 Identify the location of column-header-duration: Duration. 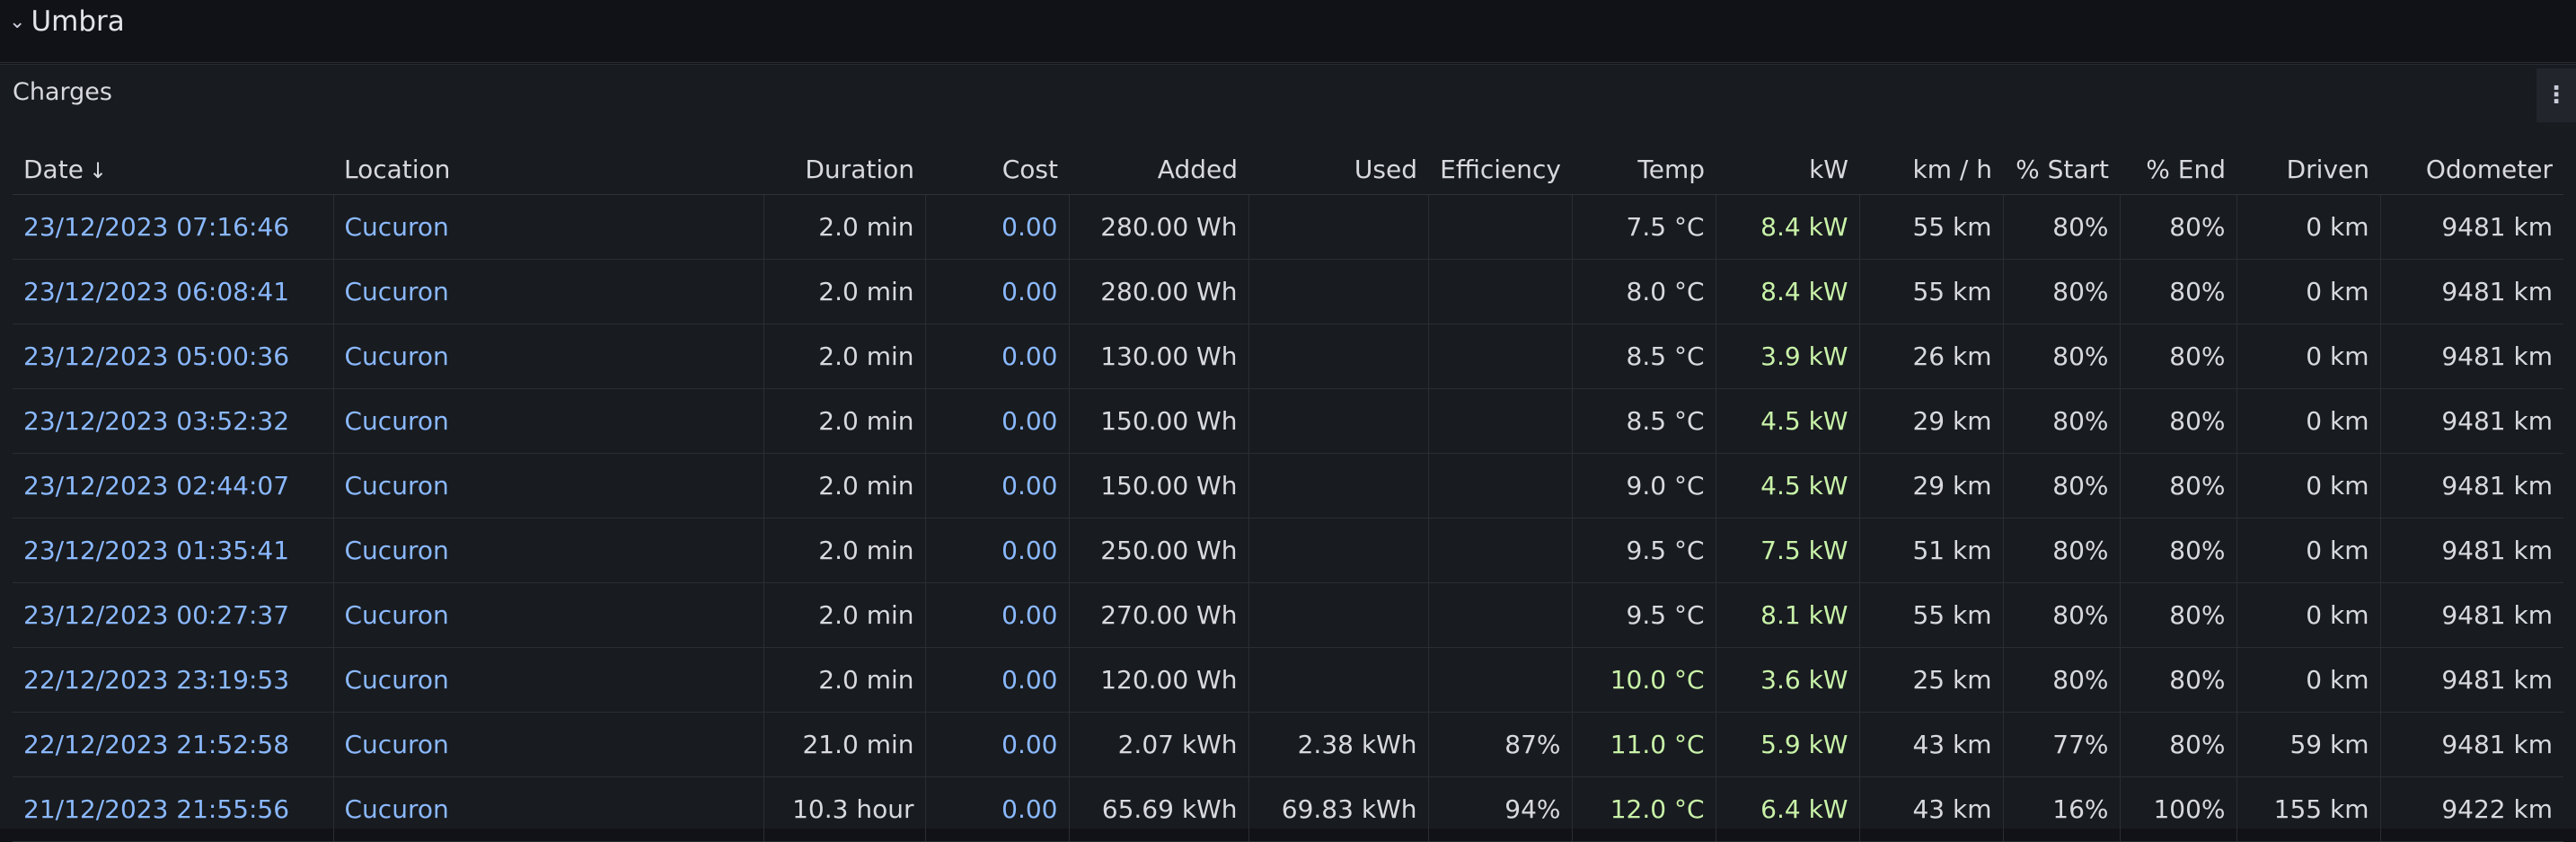
(844, 170).